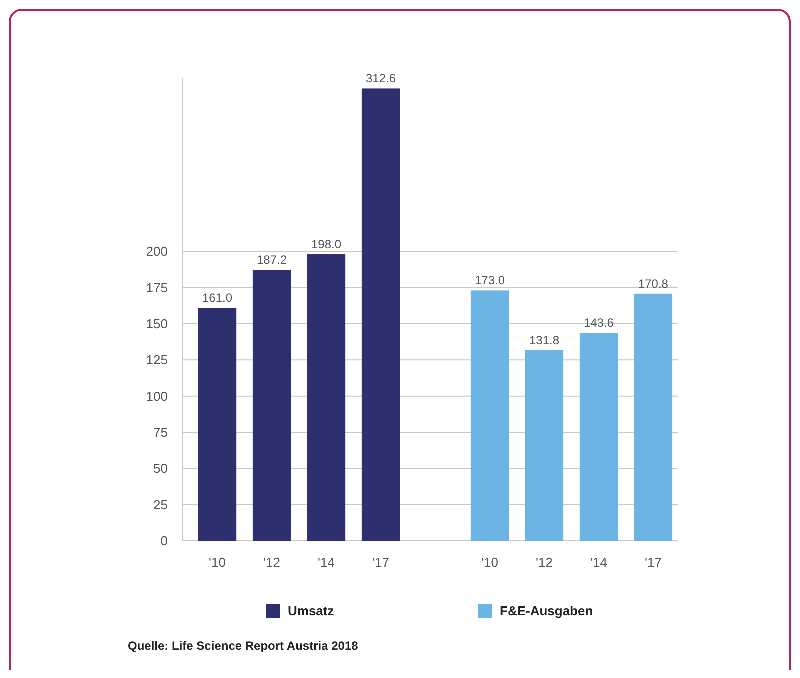 Image resolution: width=800 pixels, height=678 pixels. Describe the element at coordinates (157, 360) in the screenshot. I see `y-tick-label: 125` at that location.